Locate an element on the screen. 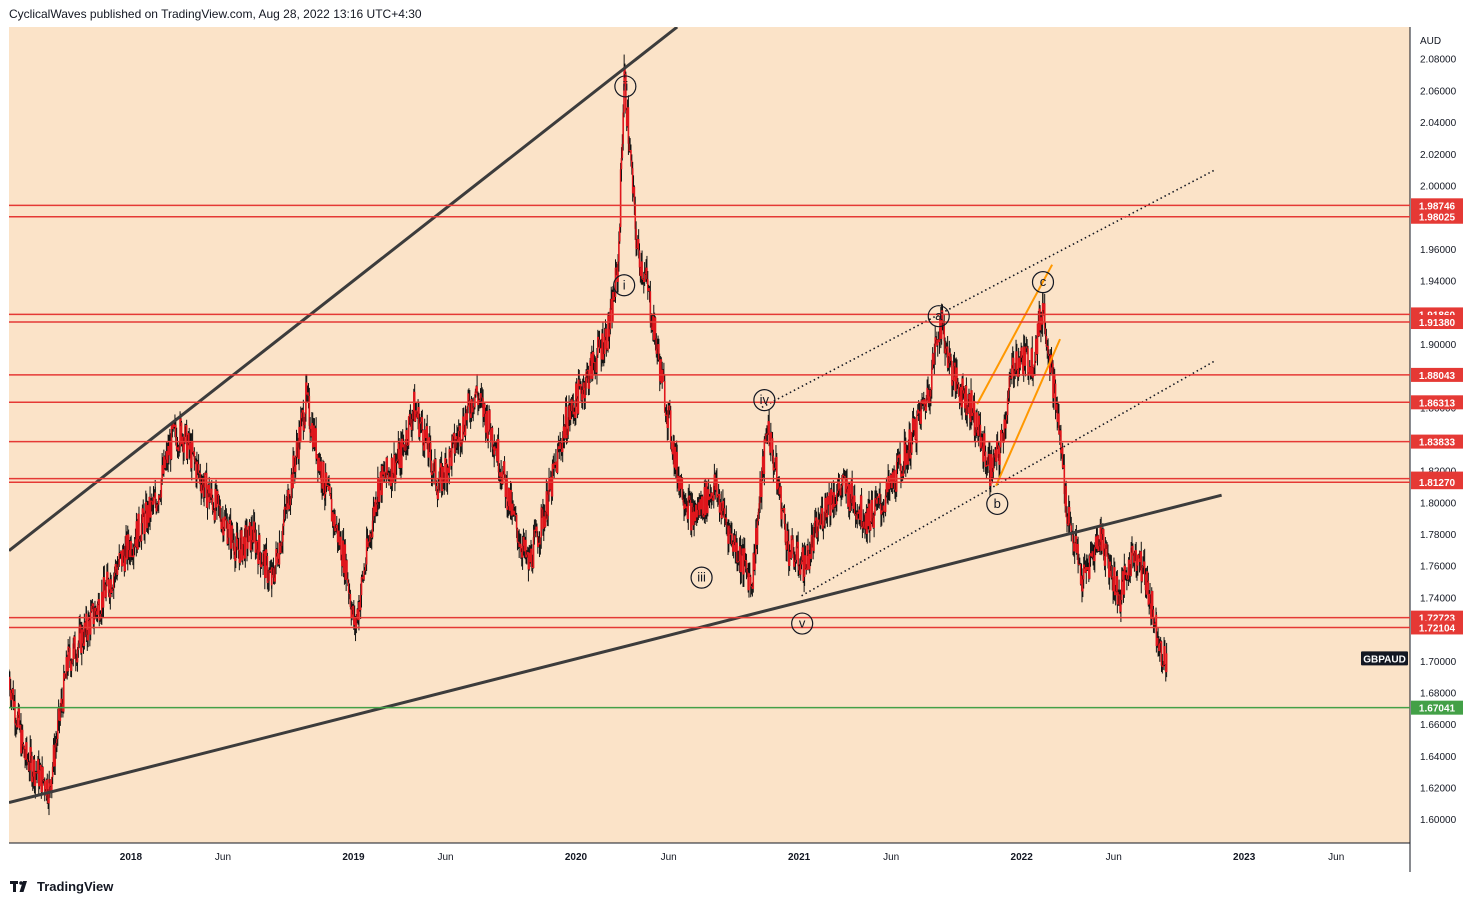  level-tag-1.83833: 1.83833 is located at coordinates (1437, 441).